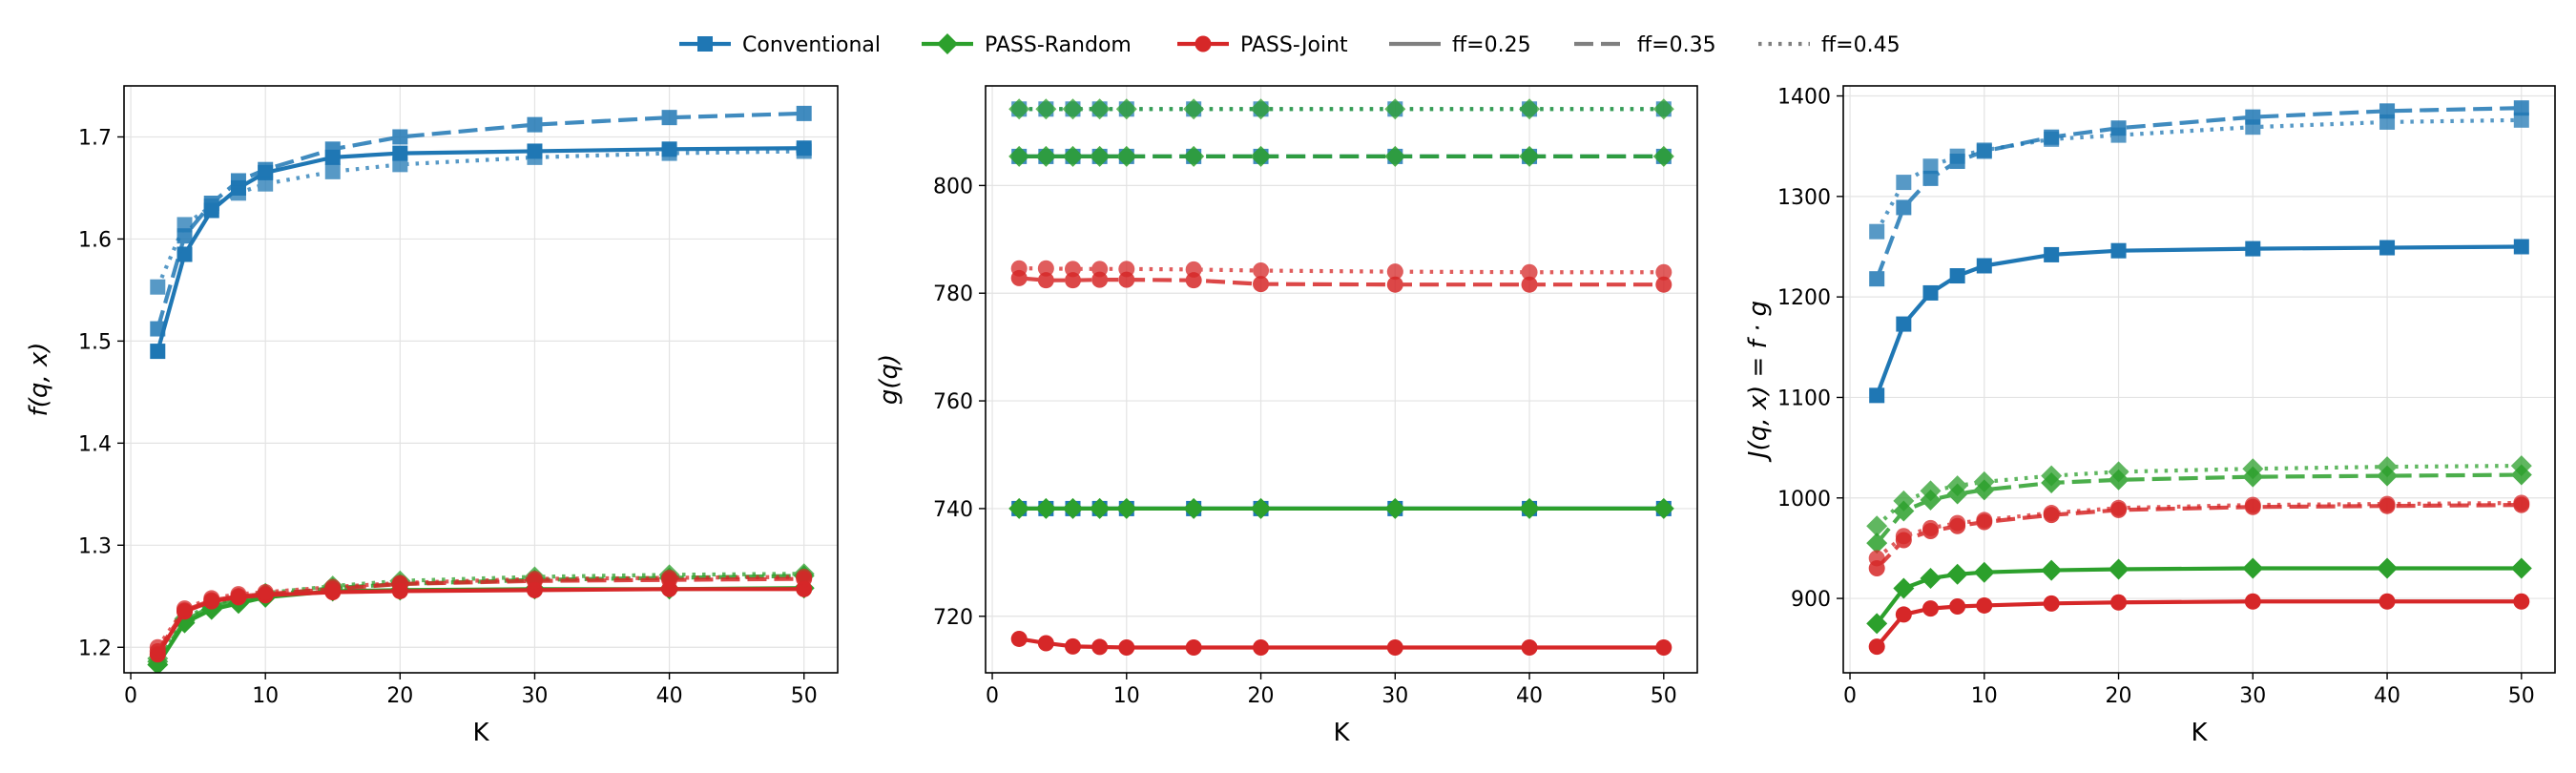 The width and height of the screenshot is (2576, 773). I want to click on x-tick-label: 10, so click(265, 696).